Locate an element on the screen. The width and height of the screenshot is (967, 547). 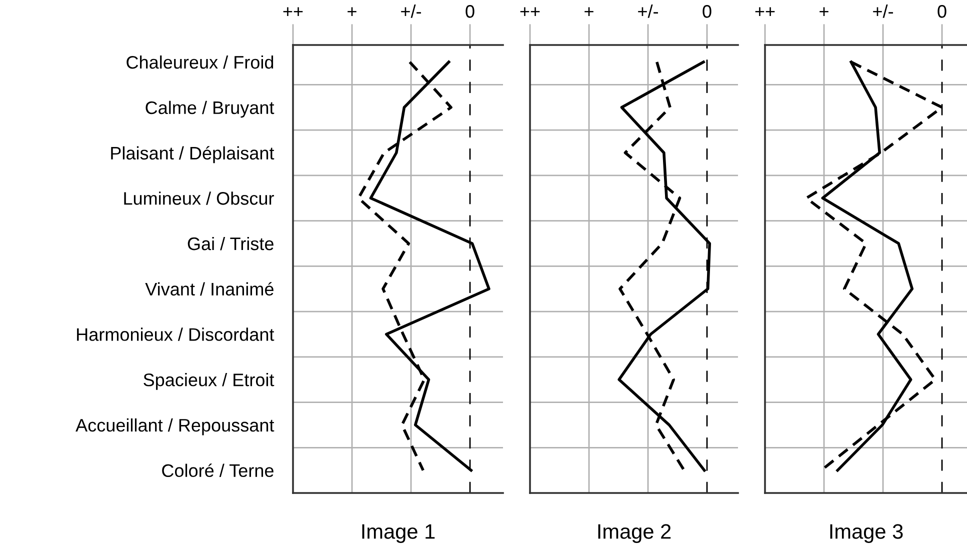
y-tick-label: Calme / Bruyant is located at coordinates (210, 109).